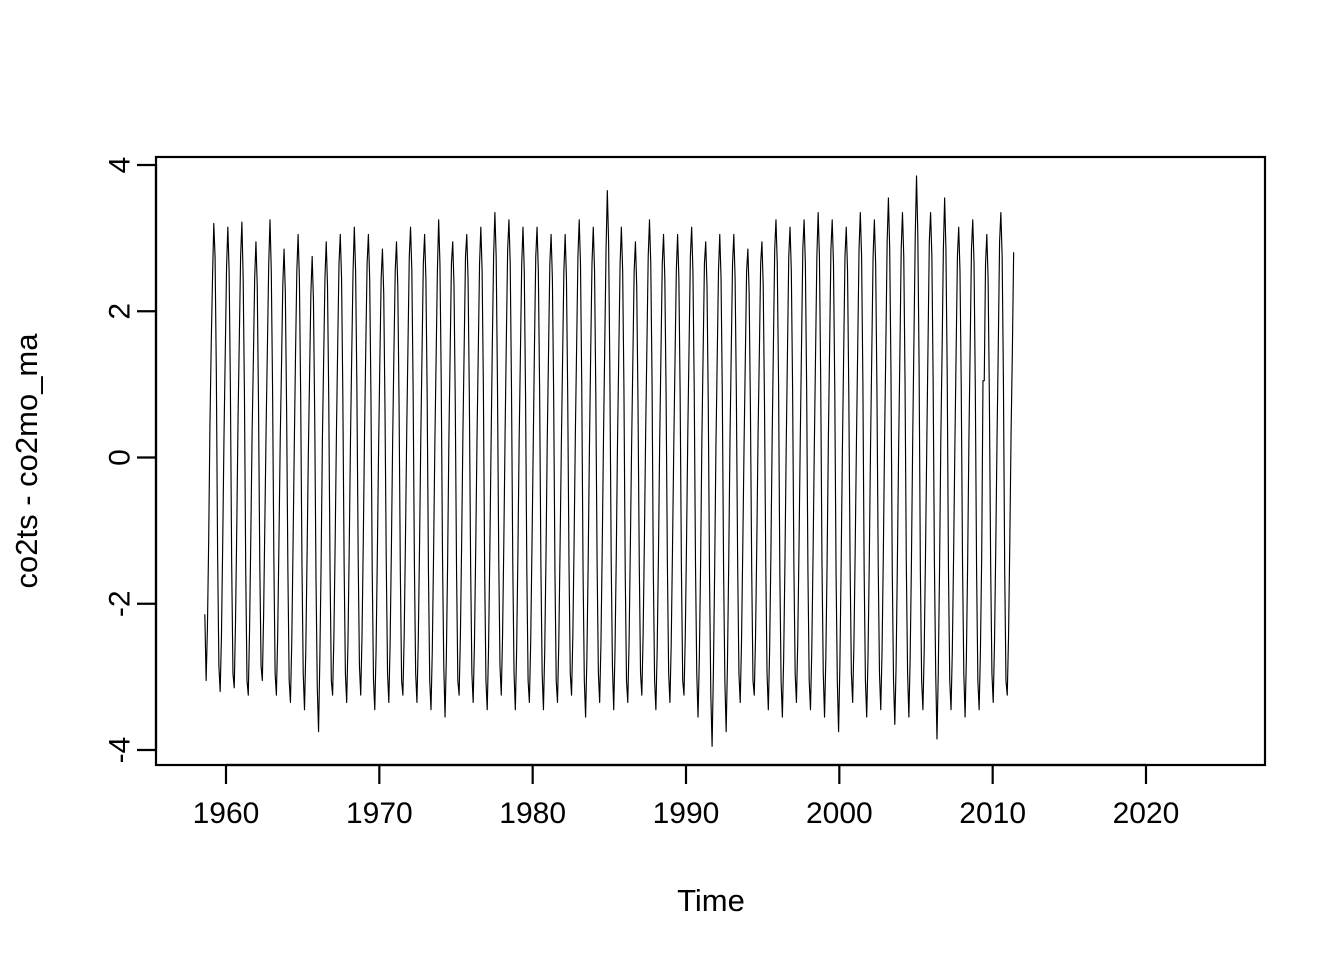 Image resolution: width=1344 pixels, height=960 pixels. What do you see at coordinates (686, 796) in the screenshot?
I see `x-axis: 1960 1970 1980 1990 2000 2010 2020` at bounding box center [686, 796].